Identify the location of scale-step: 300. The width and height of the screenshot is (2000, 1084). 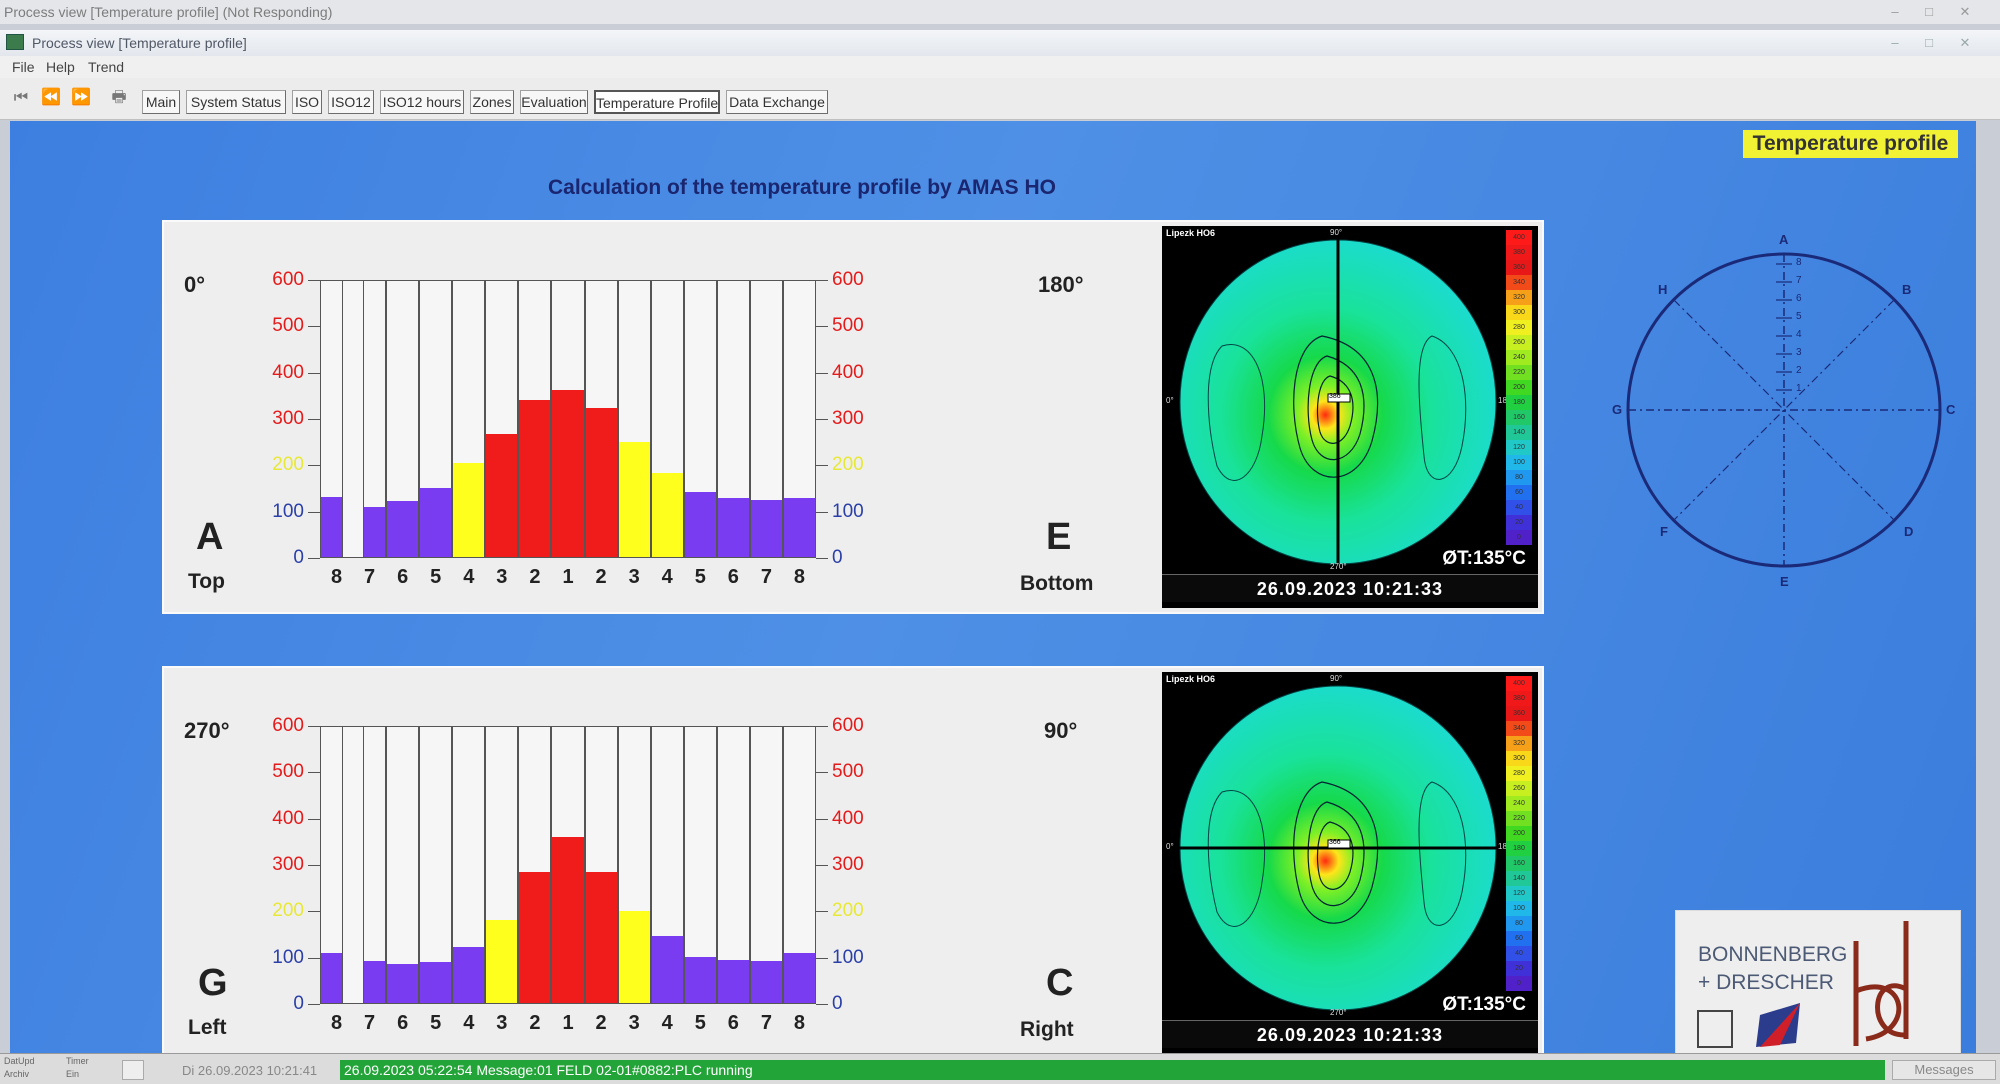
(1519, 312).